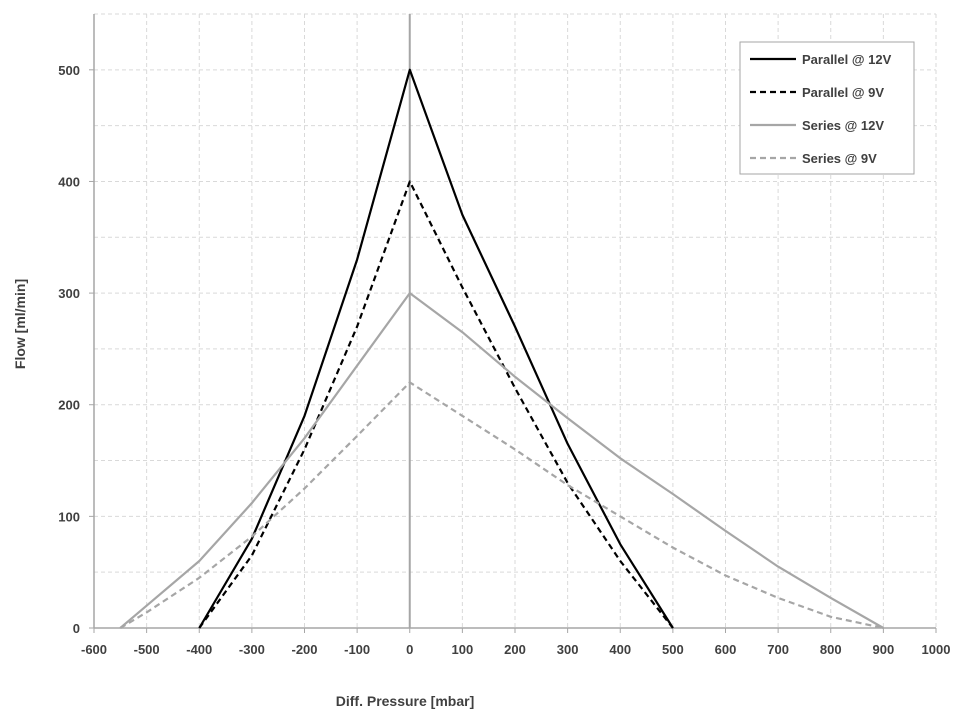 The width and height of the screenshot is (960, 724). I want to click on x-tick-label: 600, so click(726, 649).